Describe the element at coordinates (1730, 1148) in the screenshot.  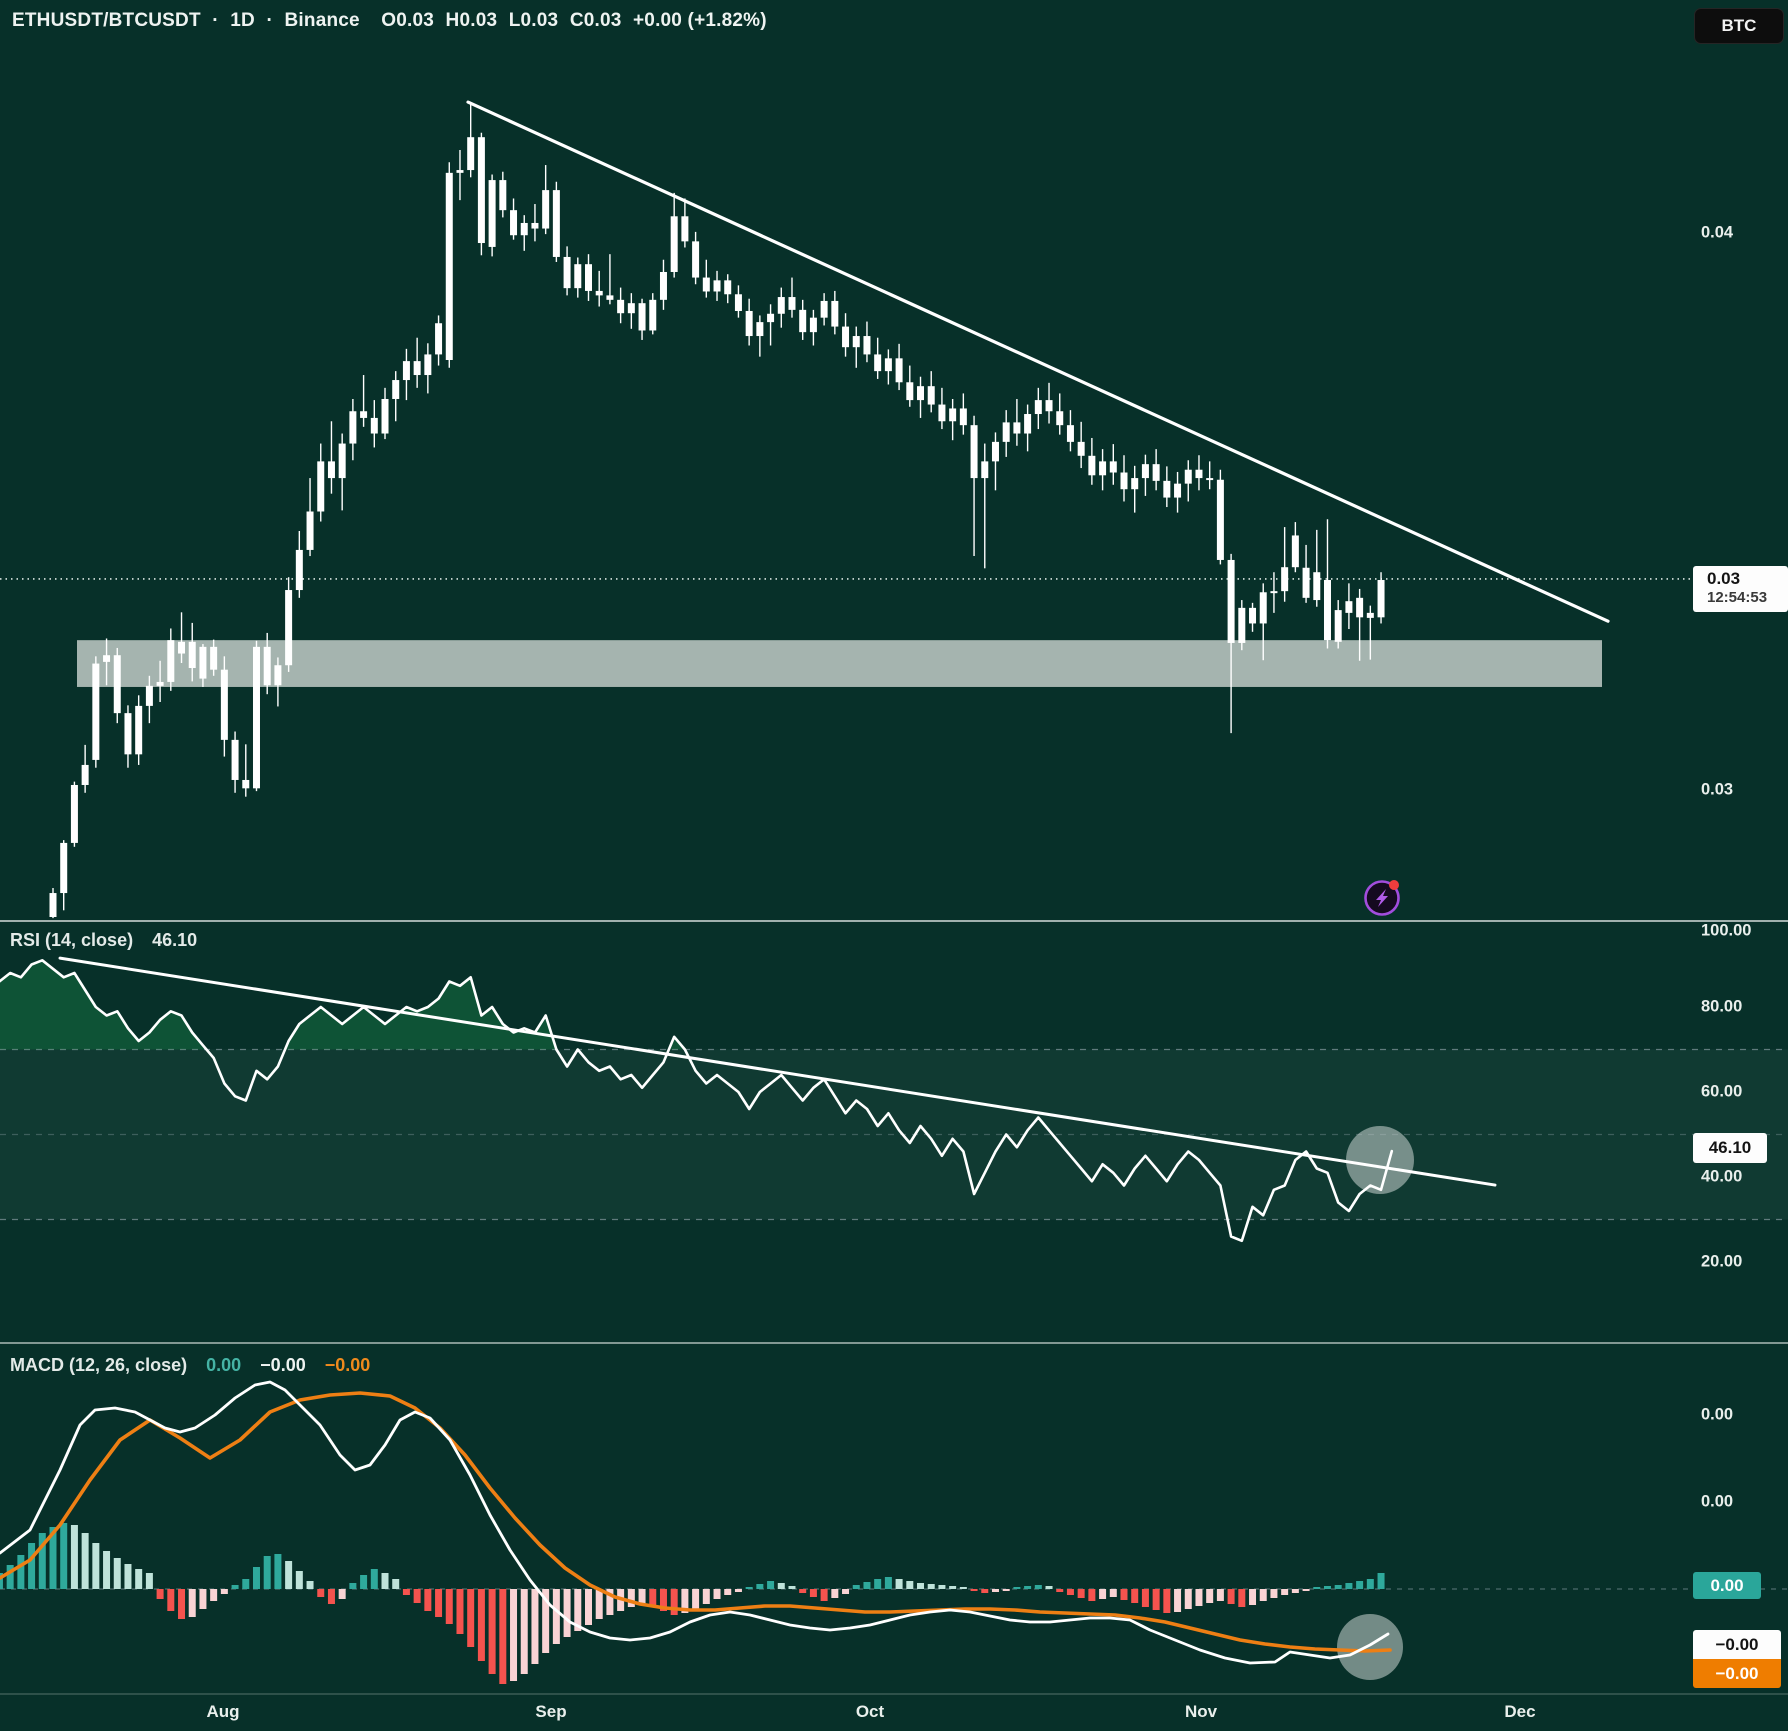
I see `rsi-axis-value-label: 46.10` at that location.